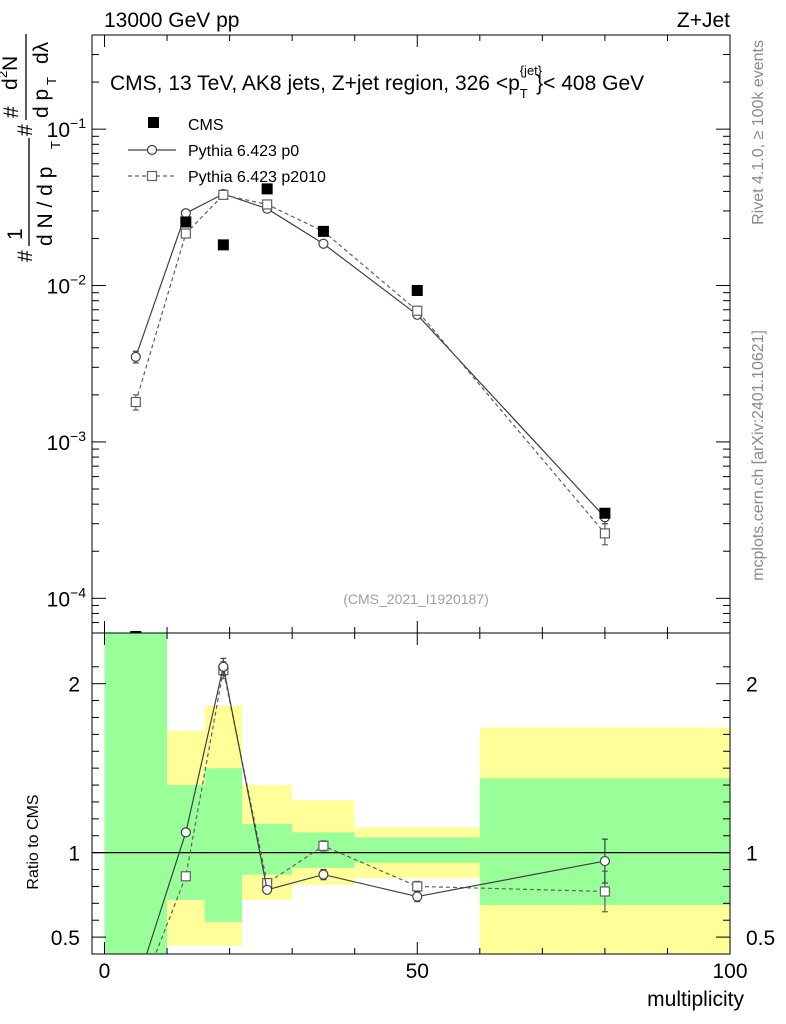  What do you see at coordinates (257, 177) in the screenshot?
I see `legend-p2010-label: Pythia 6.423 p2010` at bounding box center [257, 177].